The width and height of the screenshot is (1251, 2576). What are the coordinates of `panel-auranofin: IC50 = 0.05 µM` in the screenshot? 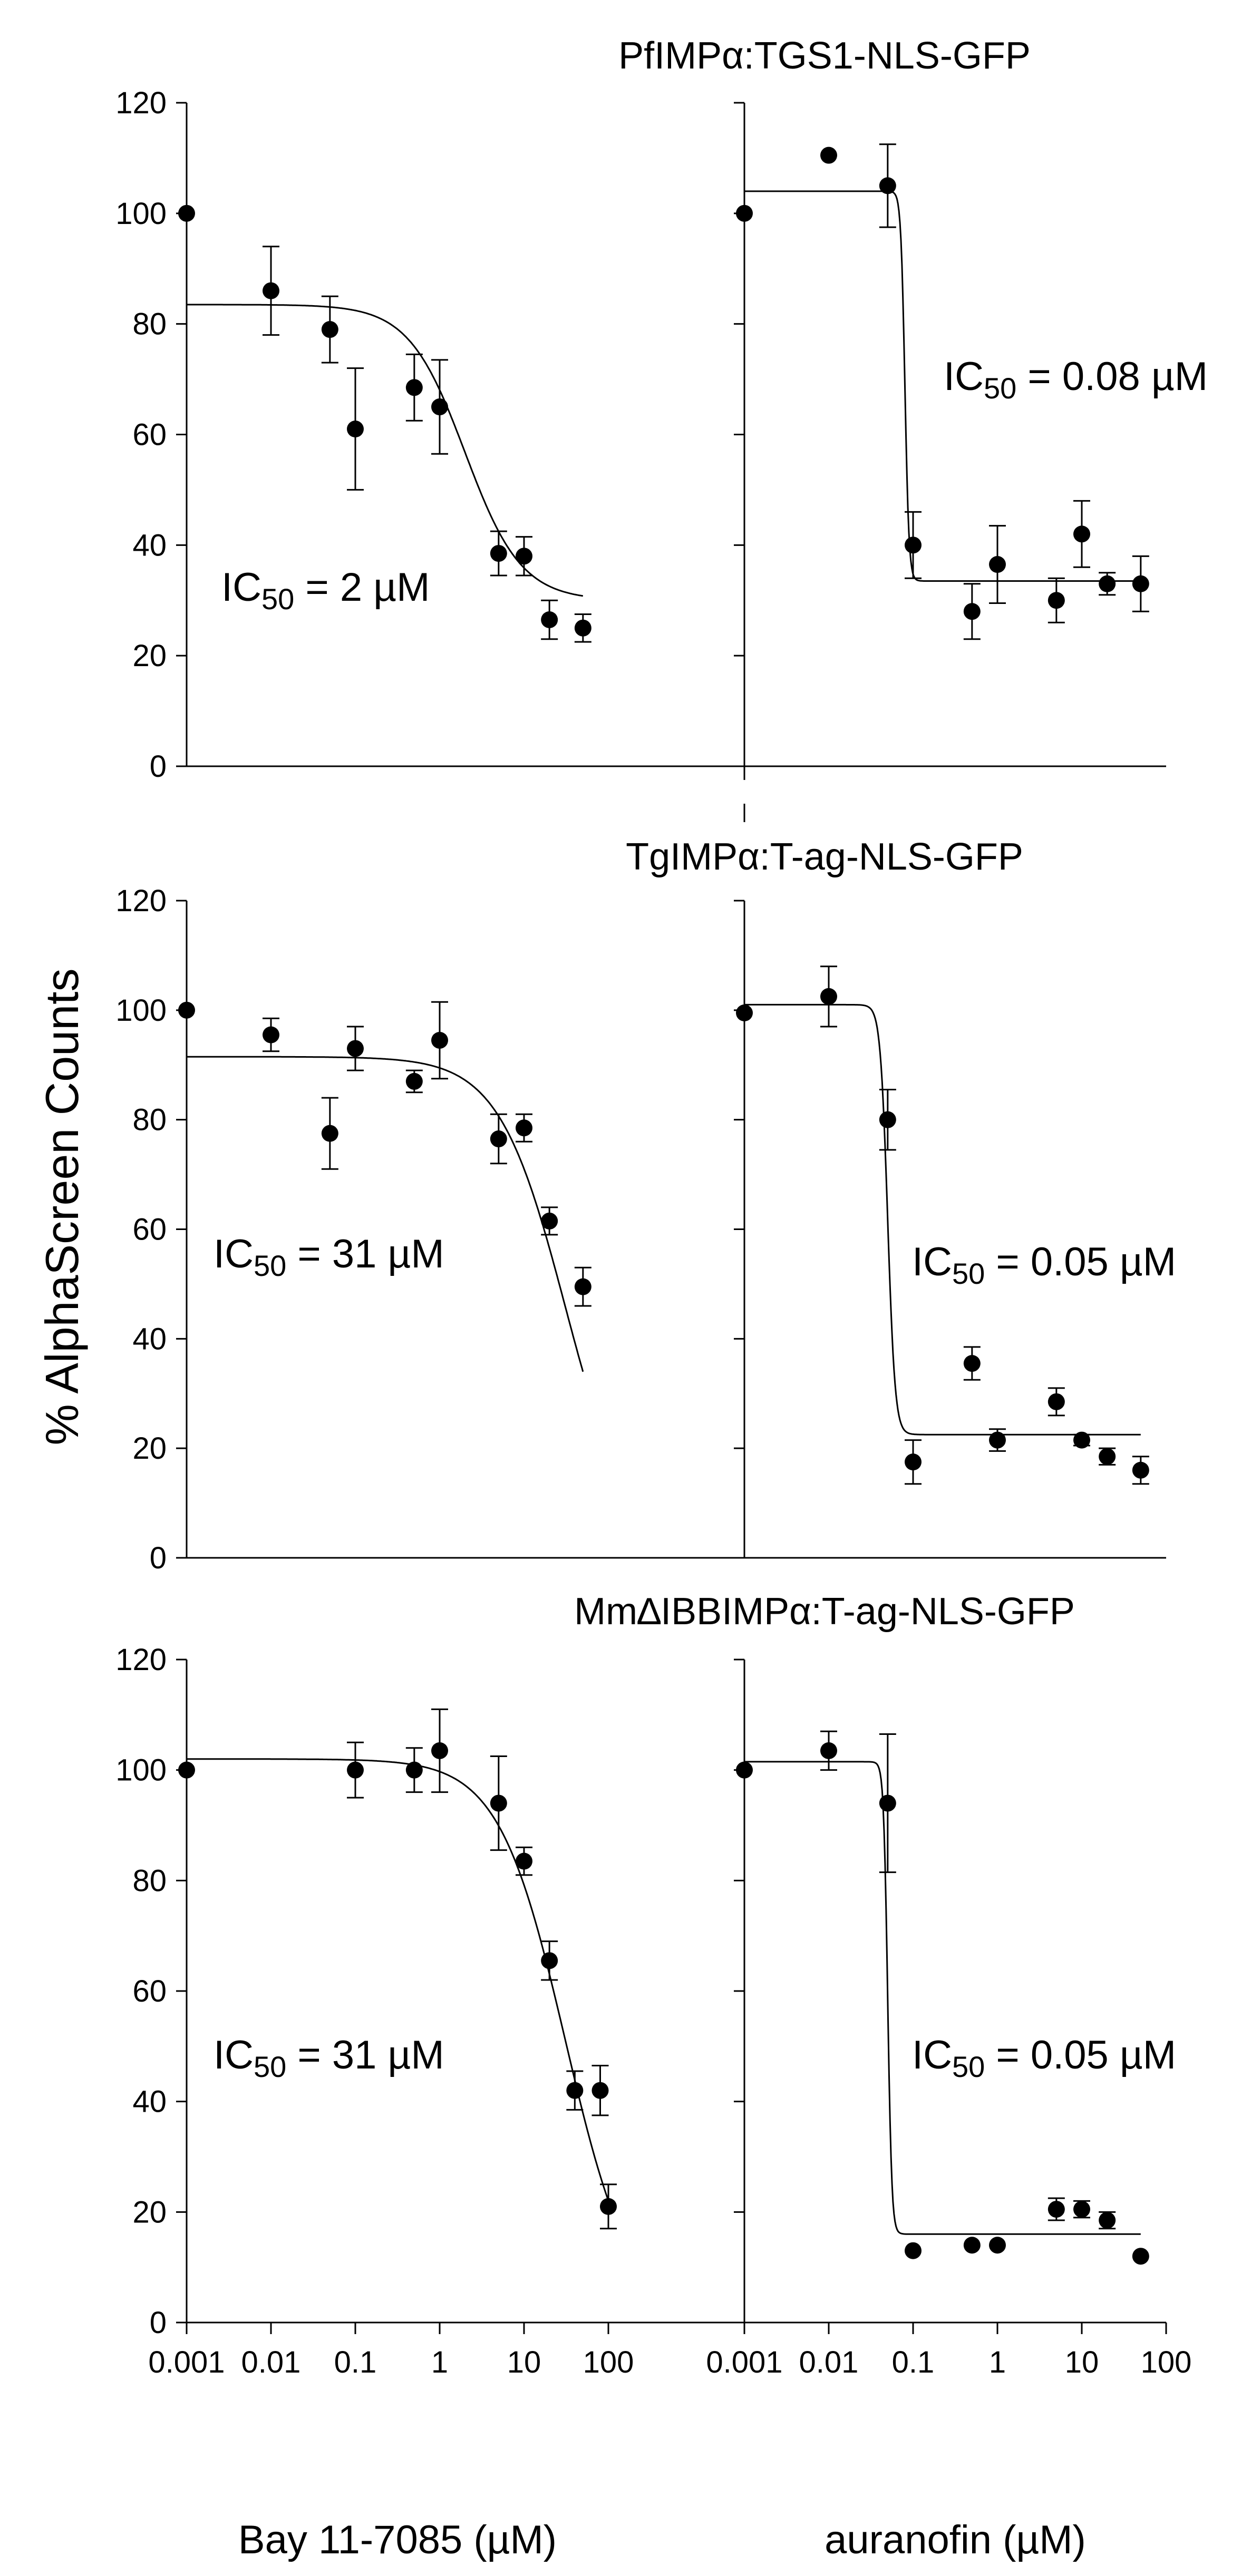 It's located at (955, 1229).